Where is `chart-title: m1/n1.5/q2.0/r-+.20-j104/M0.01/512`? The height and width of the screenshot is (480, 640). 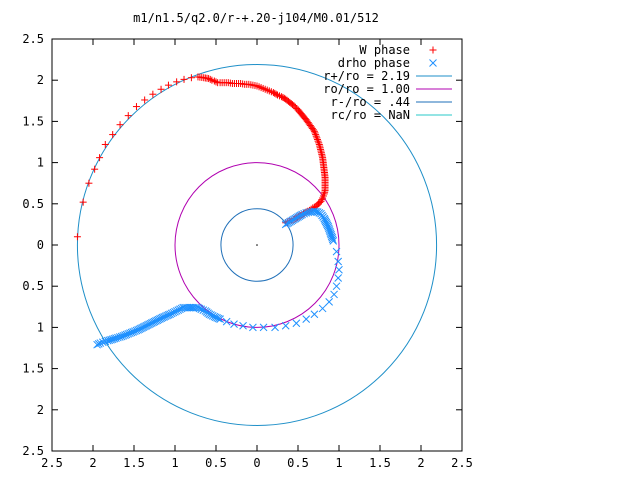 chart-title: m1/n1.5/q2.0/r-+.20-j104/M0.01/512 is located at coordinates (256, 18).